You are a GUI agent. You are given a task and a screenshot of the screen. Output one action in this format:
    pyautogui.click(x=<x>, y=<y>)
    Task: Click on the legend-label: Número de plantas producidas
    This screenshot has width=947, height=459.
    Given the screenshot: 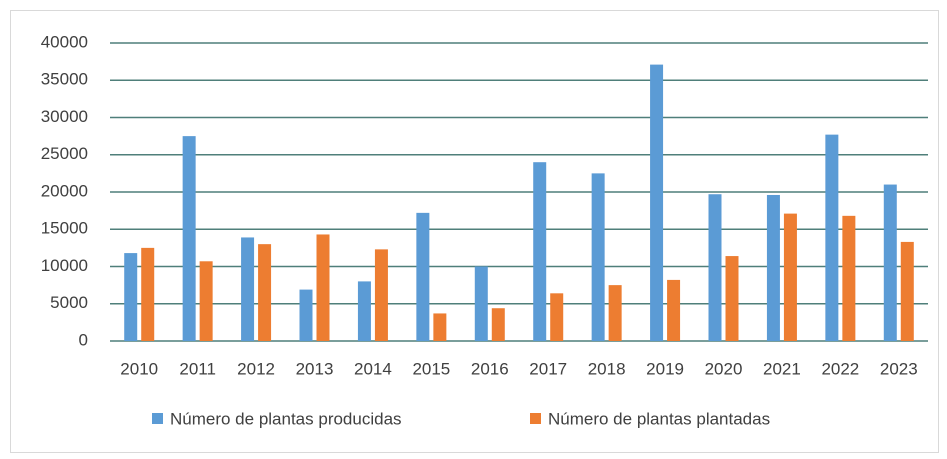 What is the action you would take?
    pyautogui.click(x=286, y=418)
    